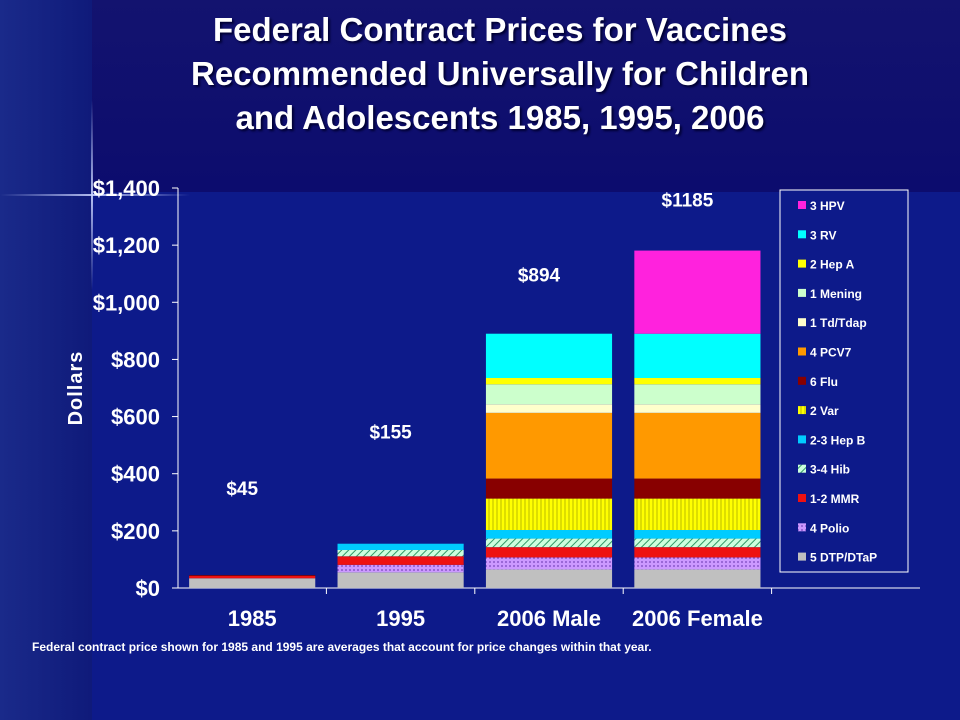  What do you see at coordinates (135, 359) in the screenshot?
I see `y-tick-label: $800` at bounding box center [135, 359].